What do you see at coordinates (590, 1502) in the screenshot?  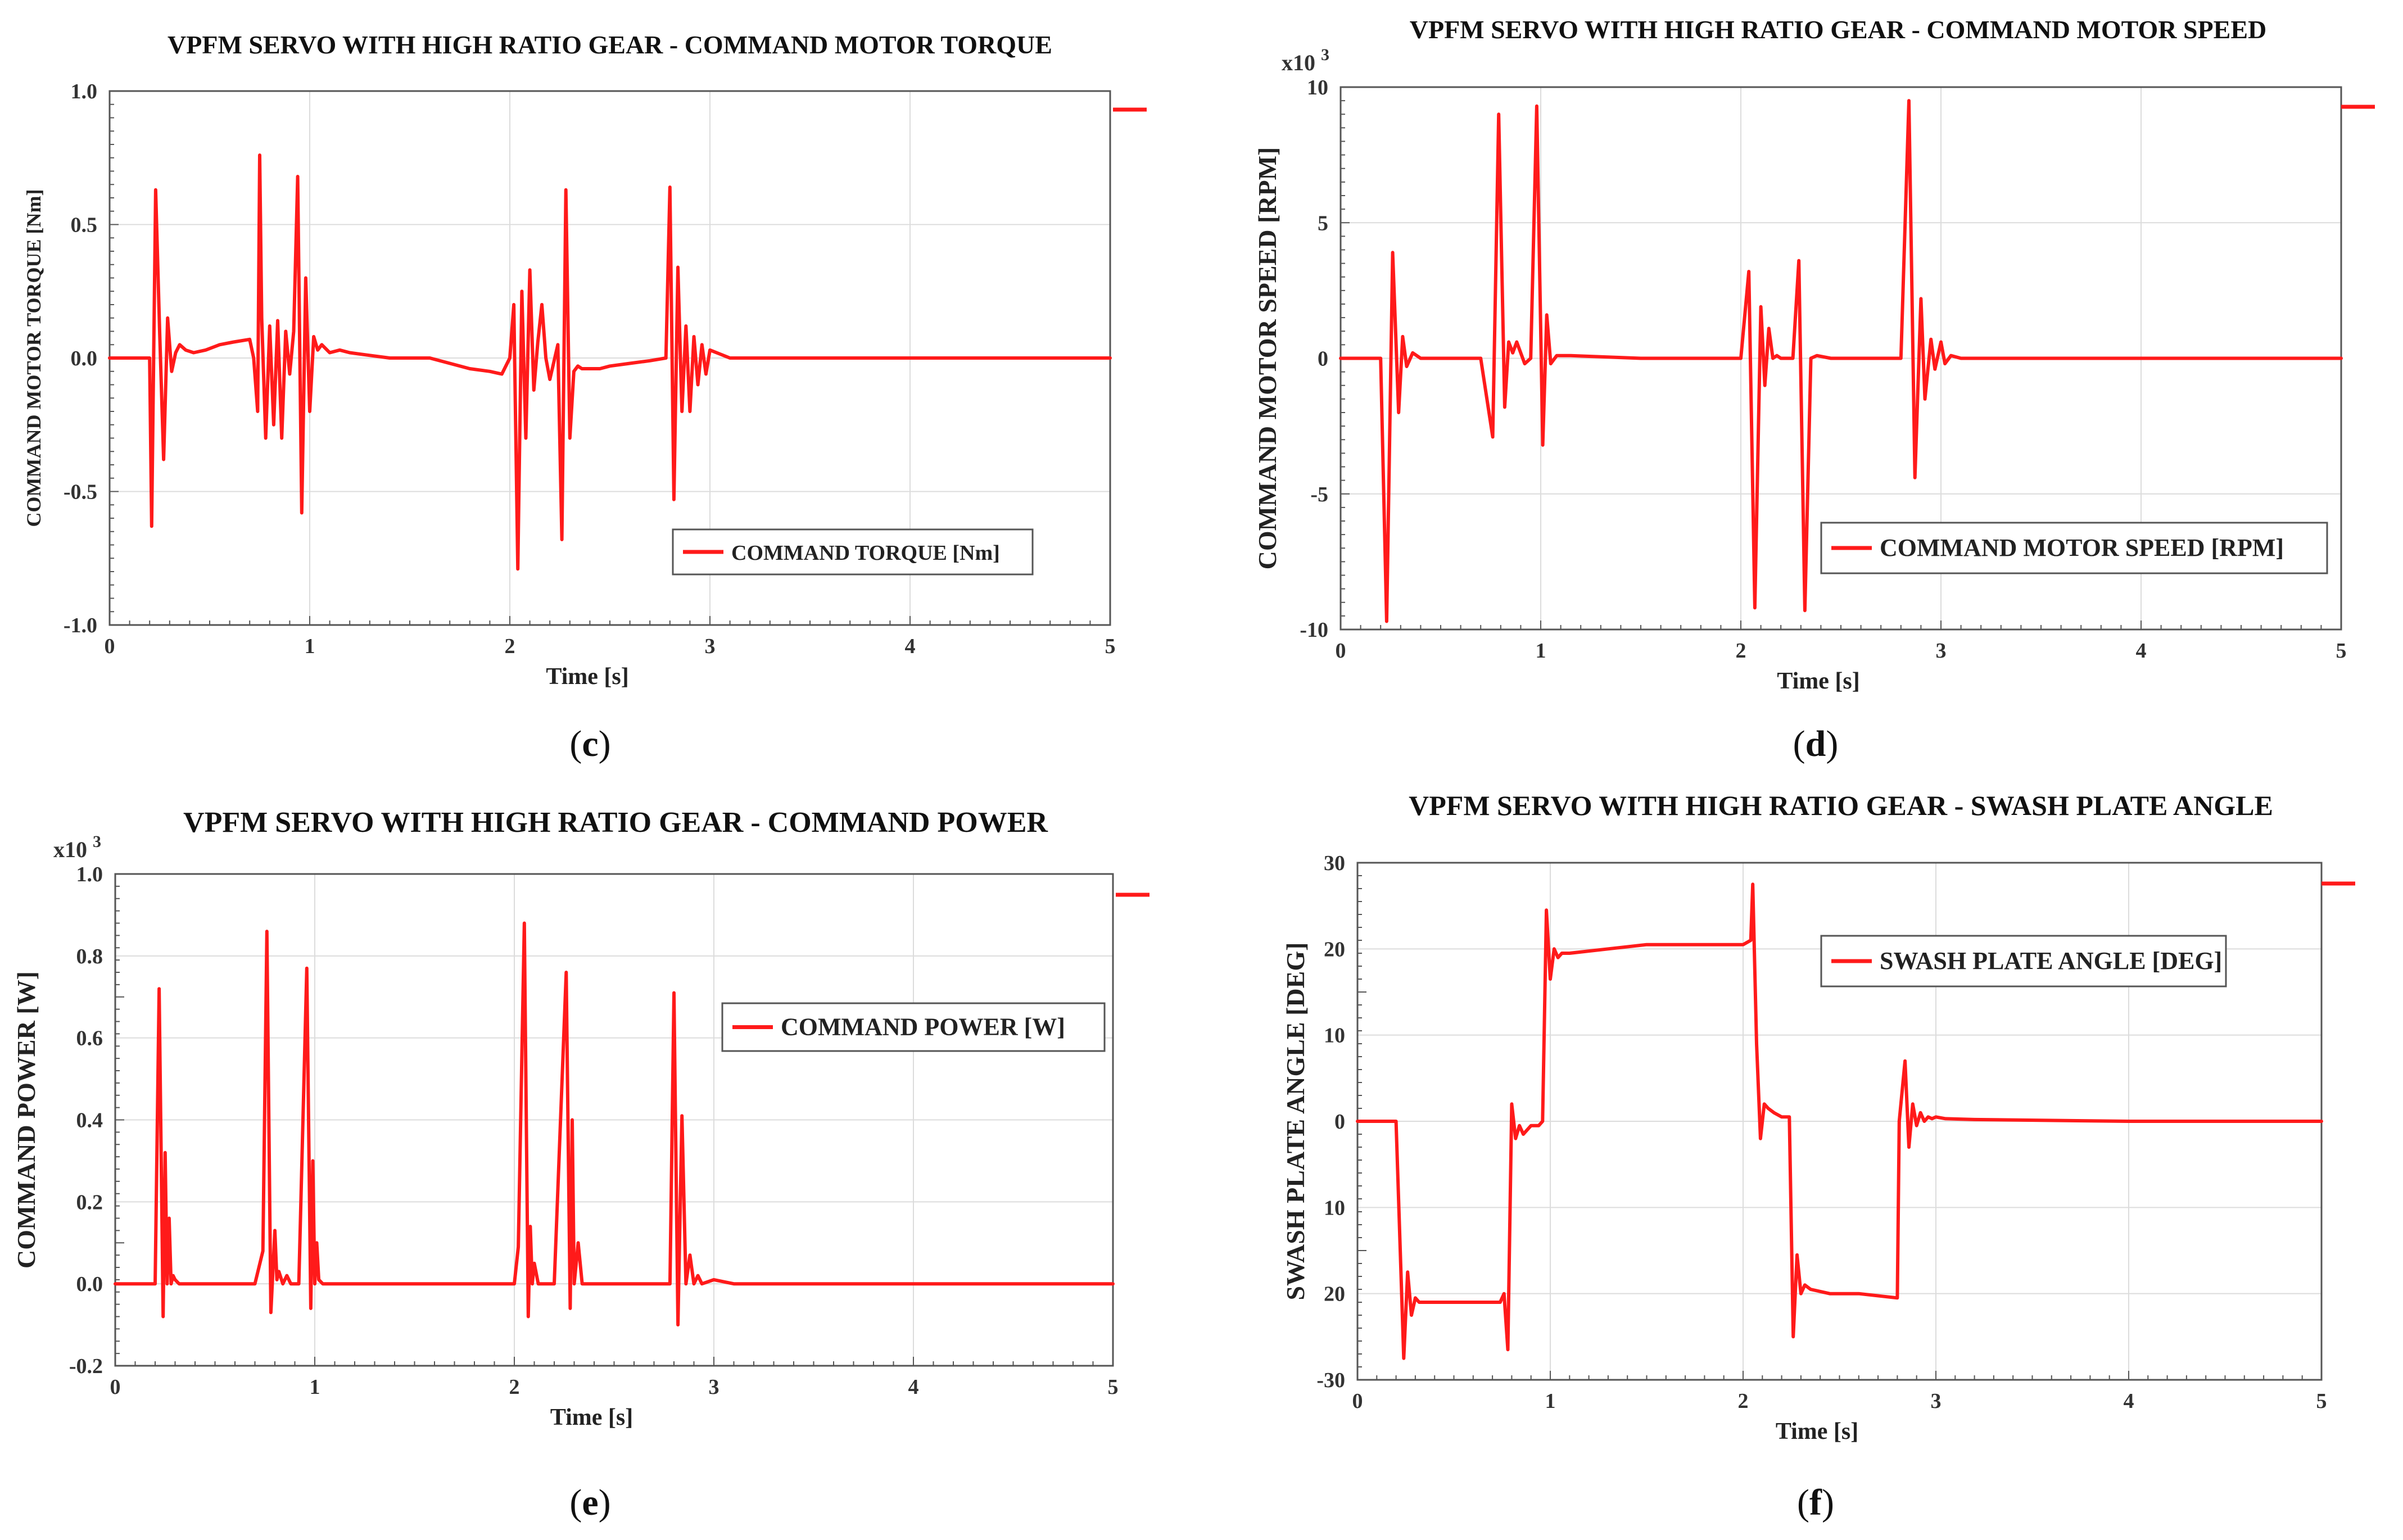 I see `panel-caption: (e)` at bounding box center [590, 1502].